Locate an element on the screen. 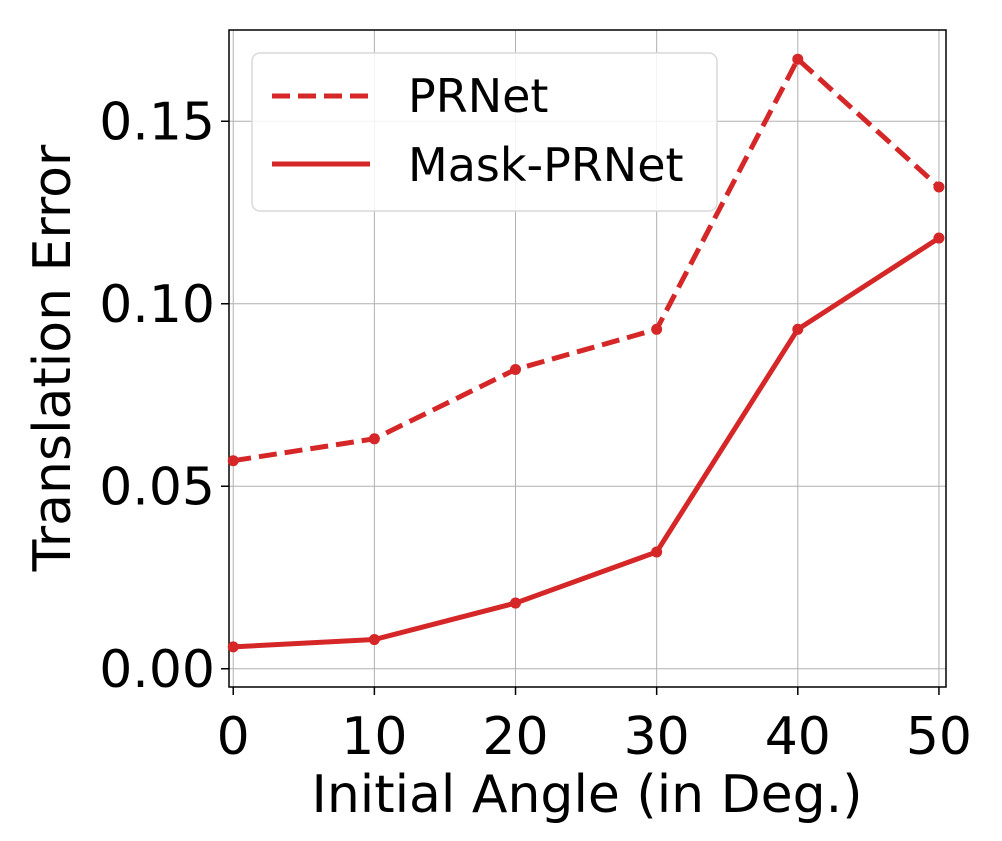  x-axis-title: Initial Angle (in Deg.) is located at coordinates (586, 795).